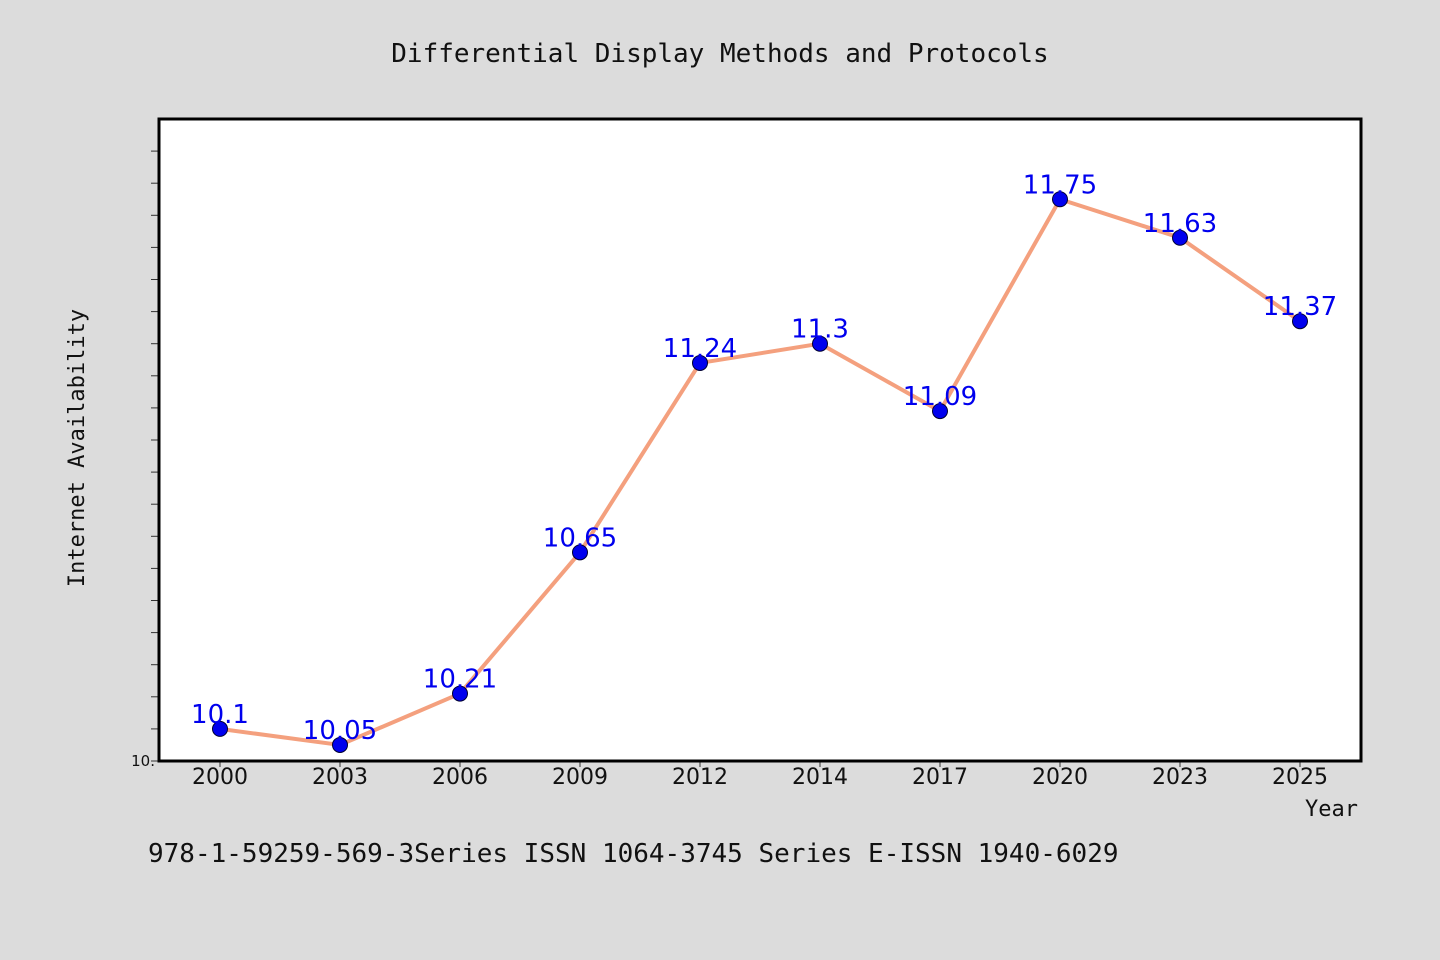  Describe the element at coordinates (460, 680) in the screenshot. I see `data-label: 10.21` at that location.